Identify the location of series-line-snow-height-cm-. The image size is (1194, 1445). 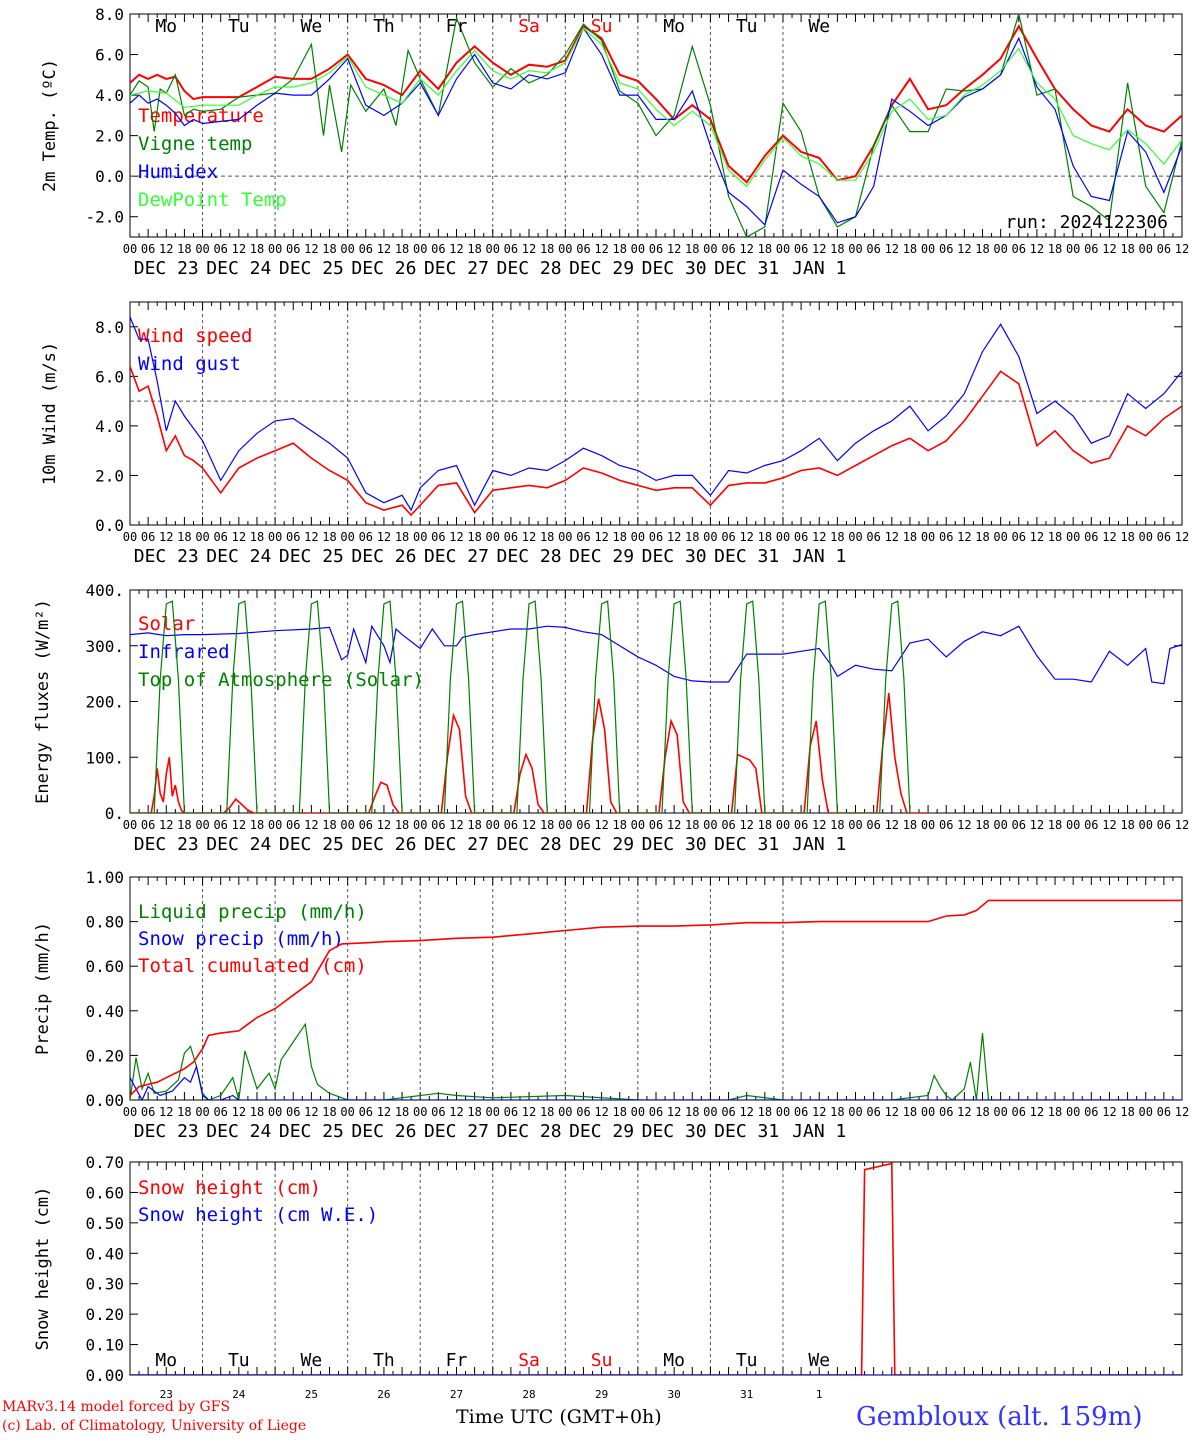
(656, 1268).